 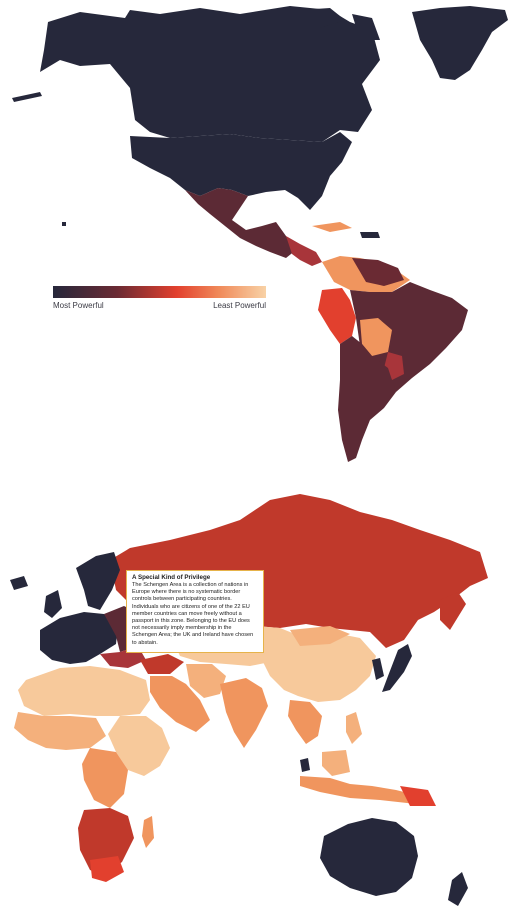 I want to click on legend-gradient-bar, so click(x=159, y=292).